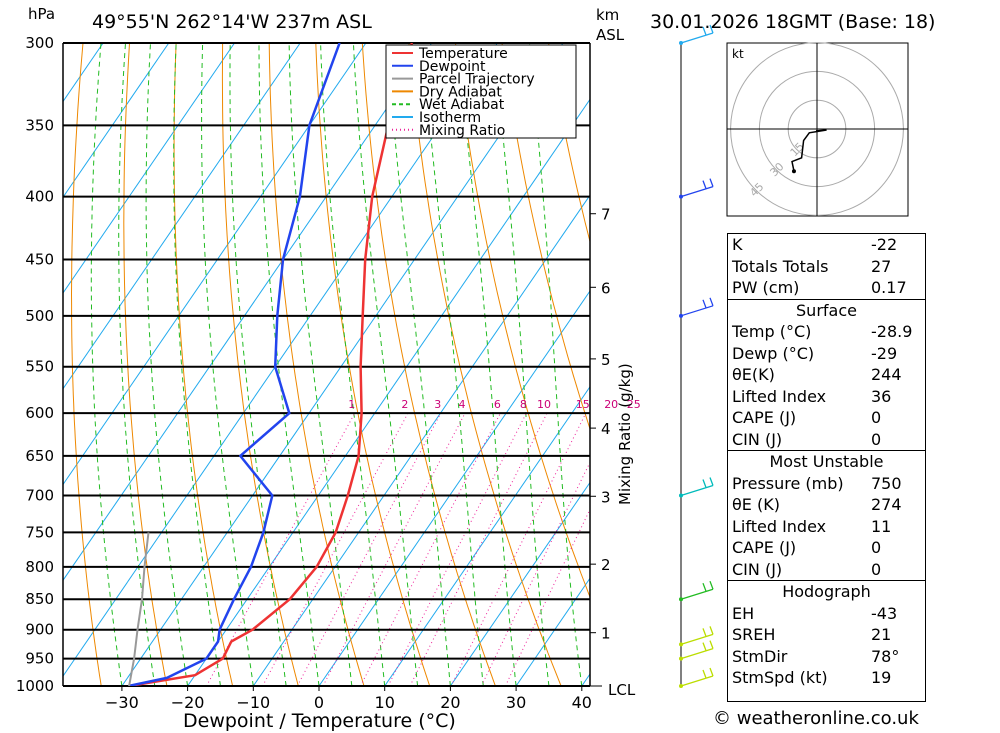  I want to click on height-tick-label: 2, so click(606, 565).